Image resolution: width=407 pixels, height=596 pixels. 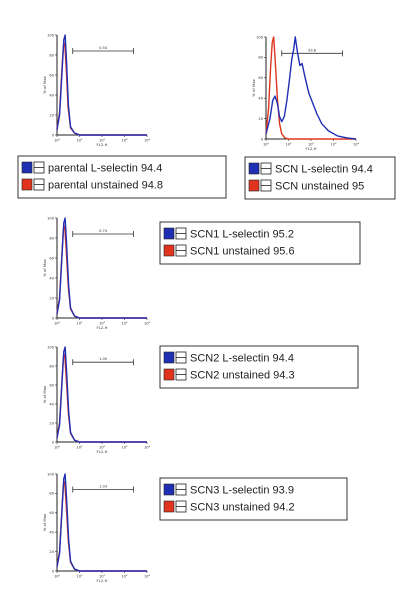 I want to click on gate-label: 0.54, so click(x=103, y=48).